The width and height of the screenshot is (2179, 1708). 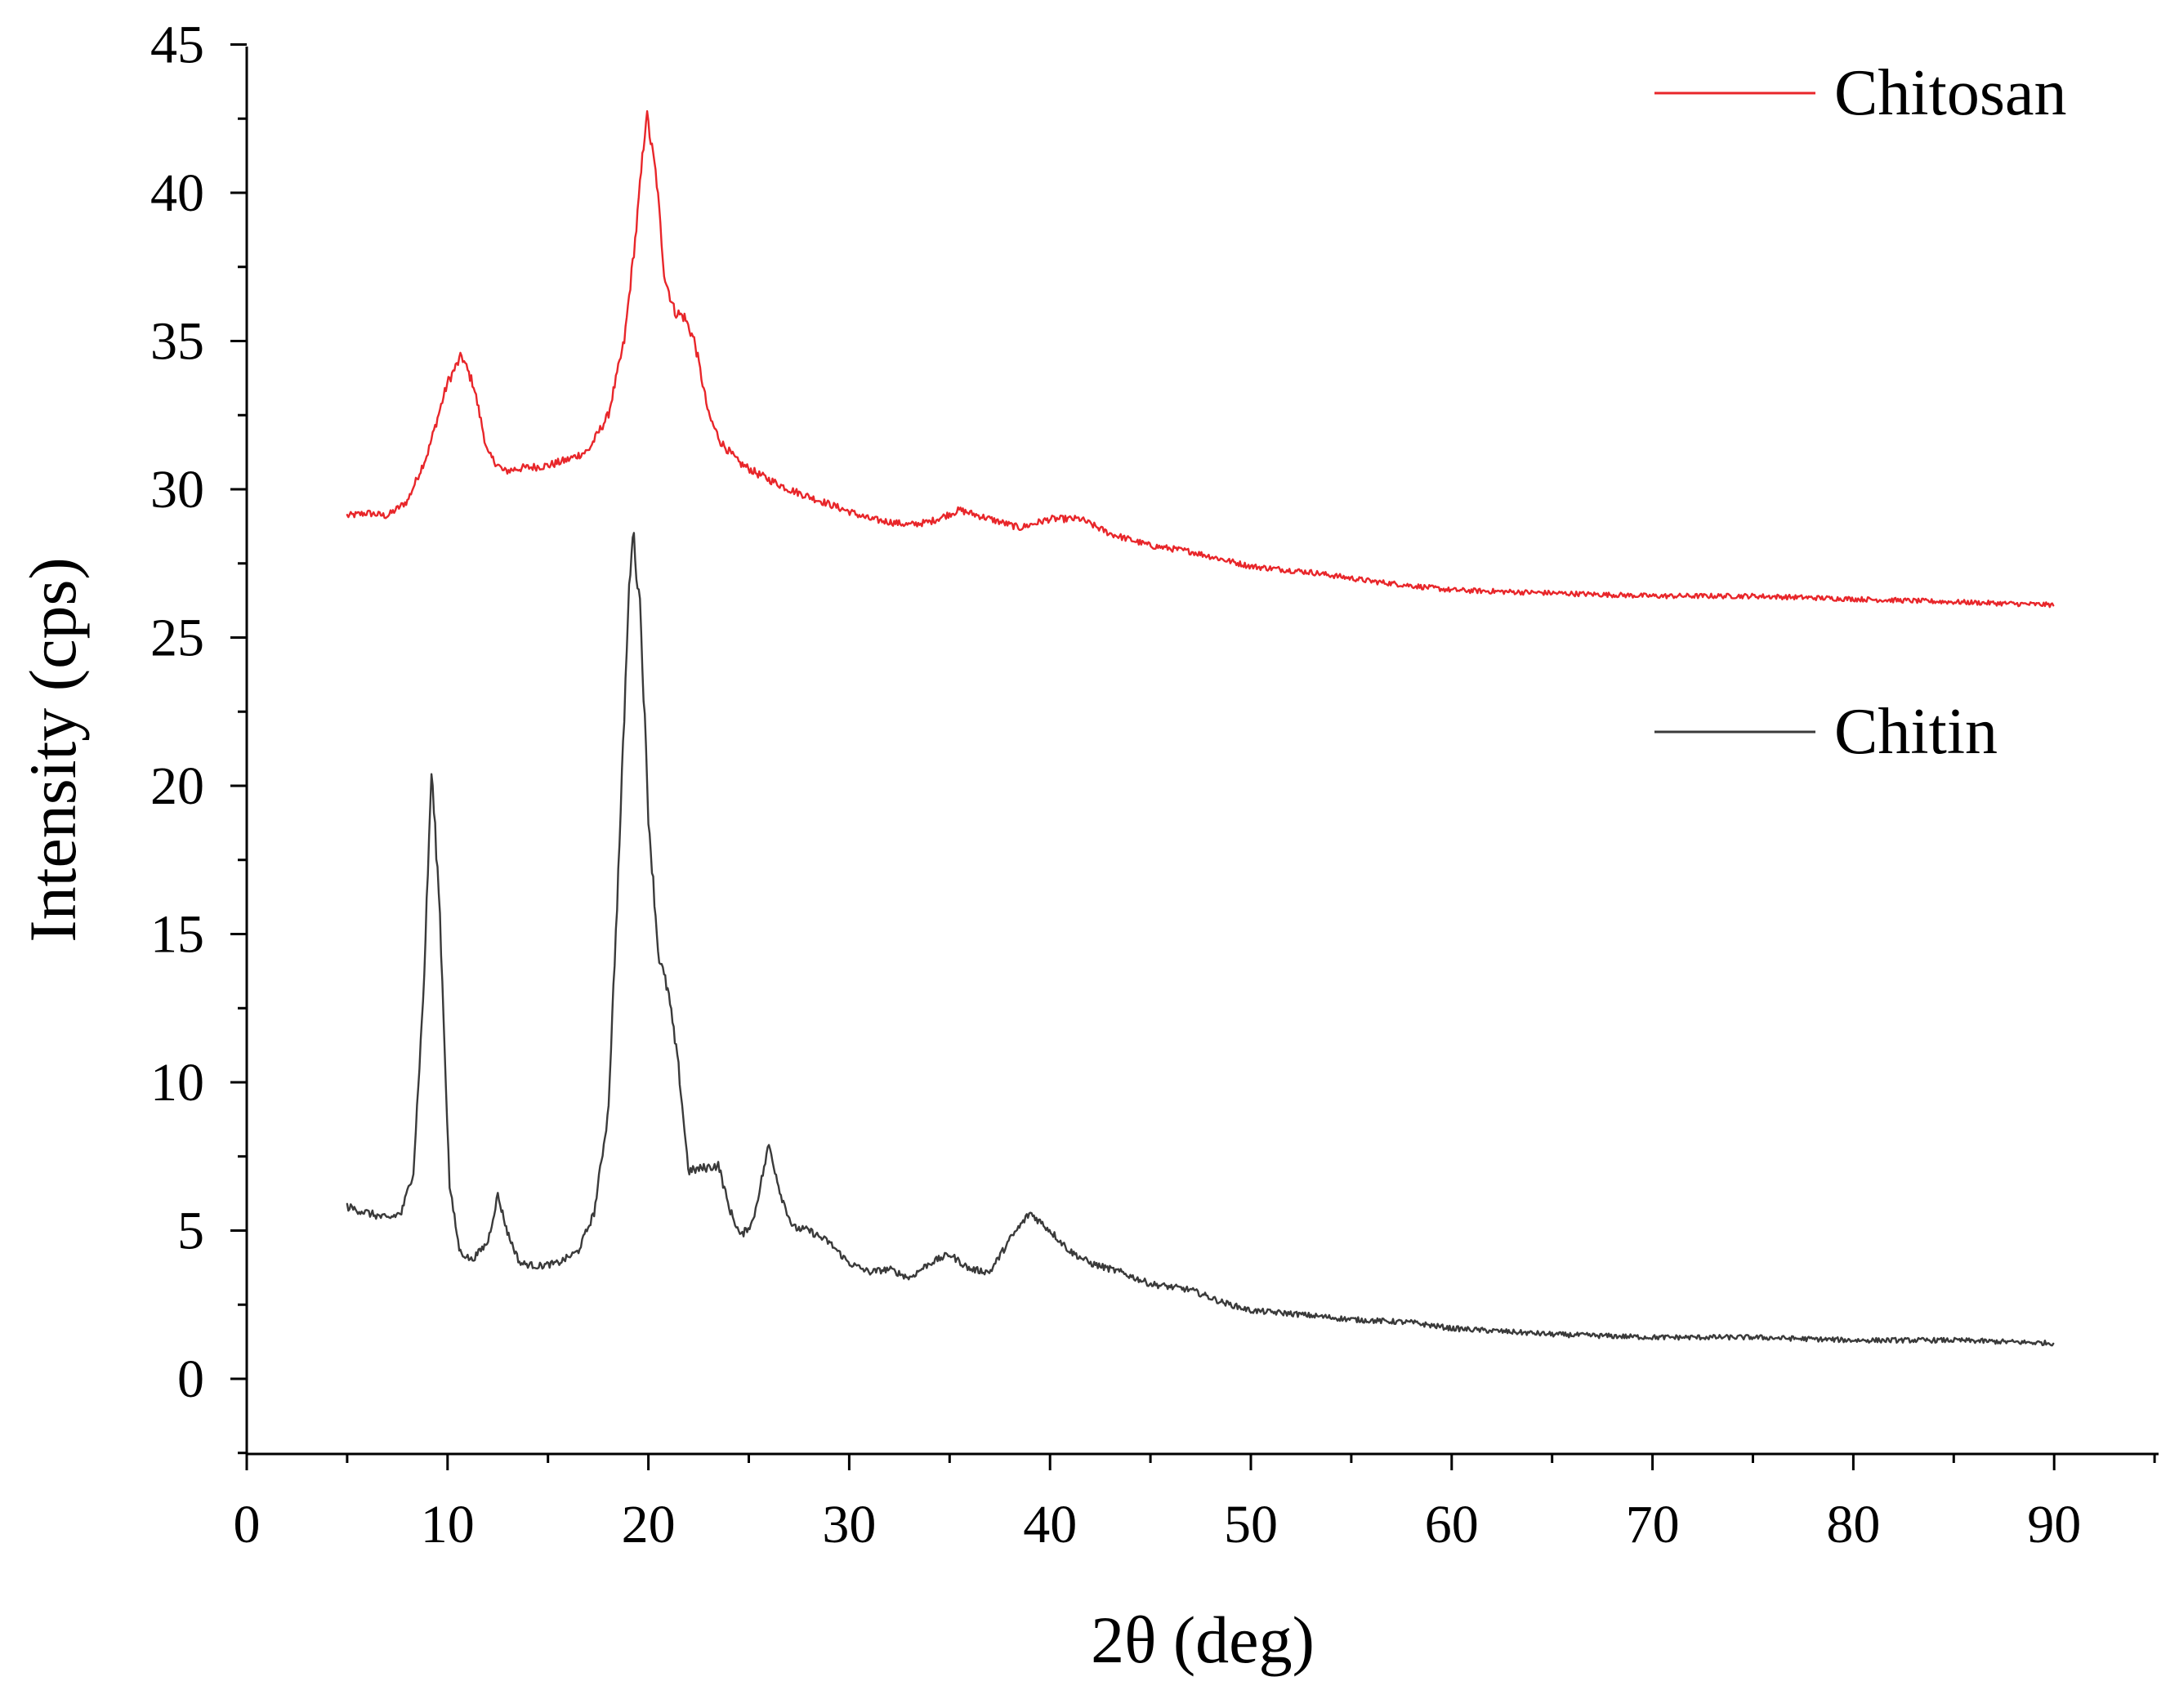 What do you see at coordinates (177, 1083) in the screenshot?
I see `y-tick-label: 10` at bounding box center [177, 1083].